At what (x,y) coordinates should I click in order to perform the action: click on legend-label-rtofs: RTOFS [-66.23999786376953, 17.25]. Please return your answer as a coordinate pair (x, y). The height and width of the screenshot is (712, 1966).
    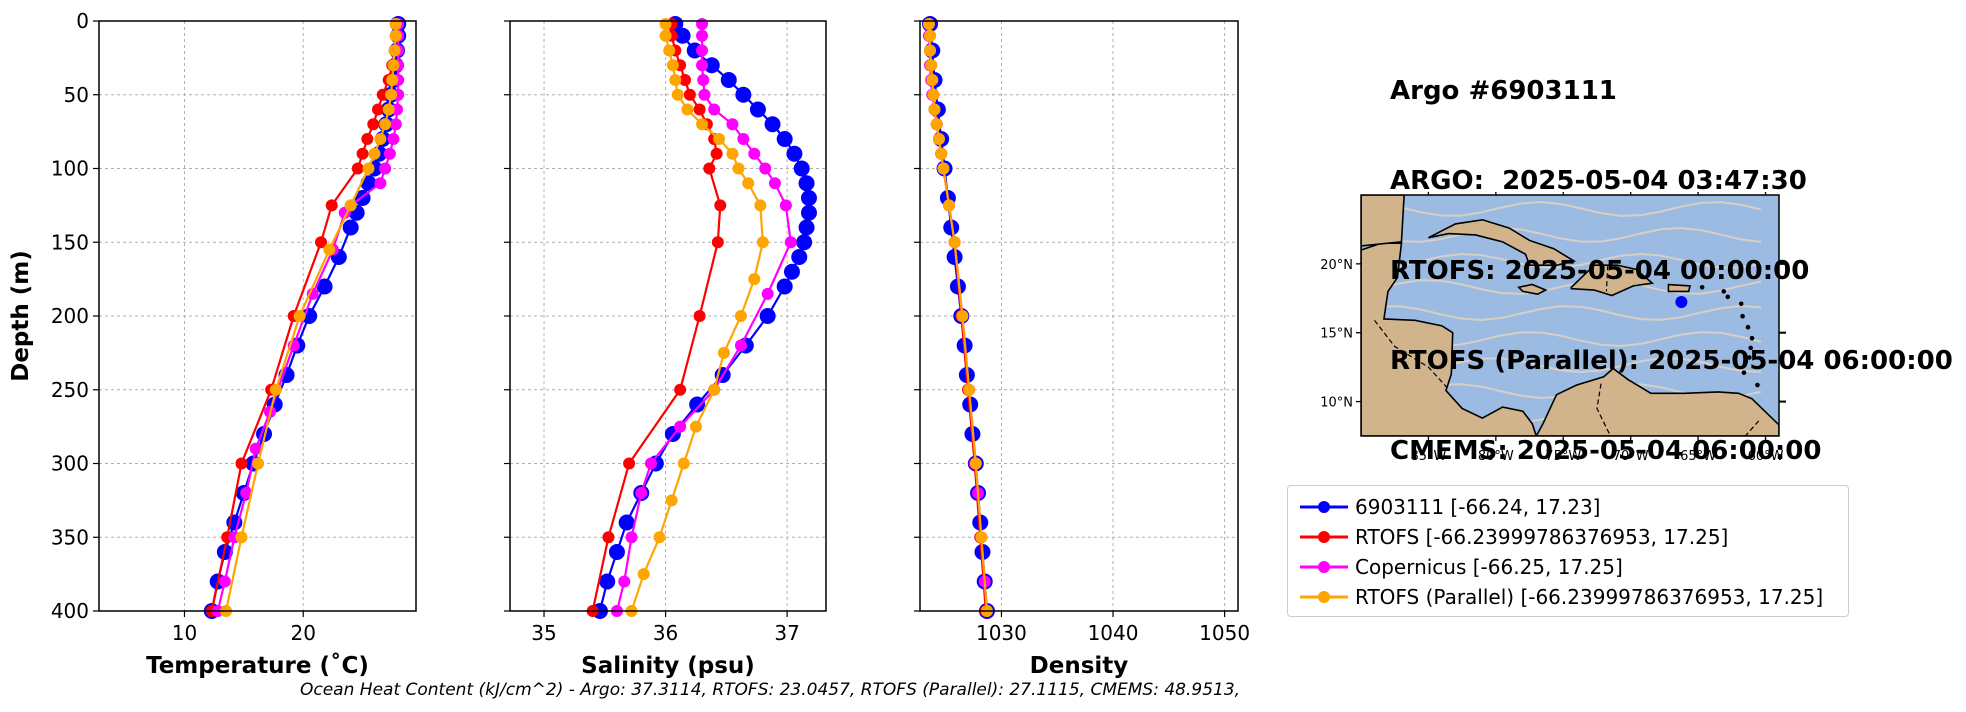
    Looking at the image, I should click on (1542, 537).